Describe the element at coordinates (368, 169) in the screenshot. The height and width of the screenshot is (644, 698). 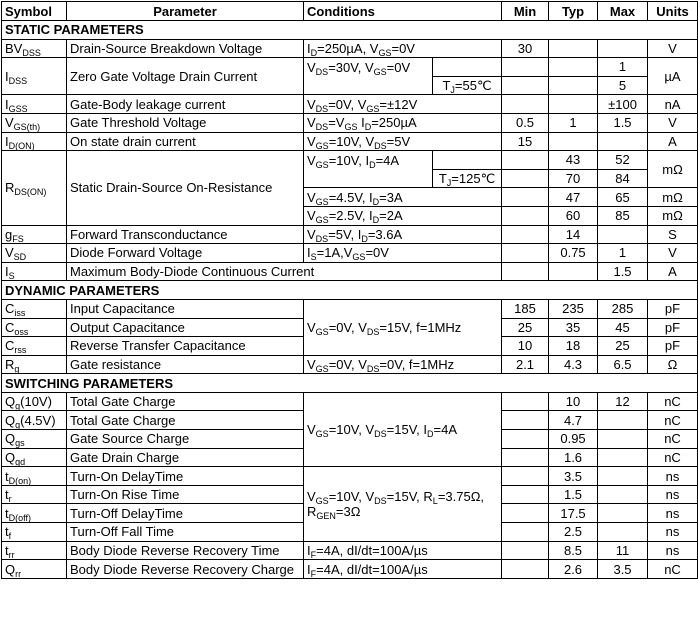
I see `conditions-cell: VGS=10V, ID=4A` at that location.